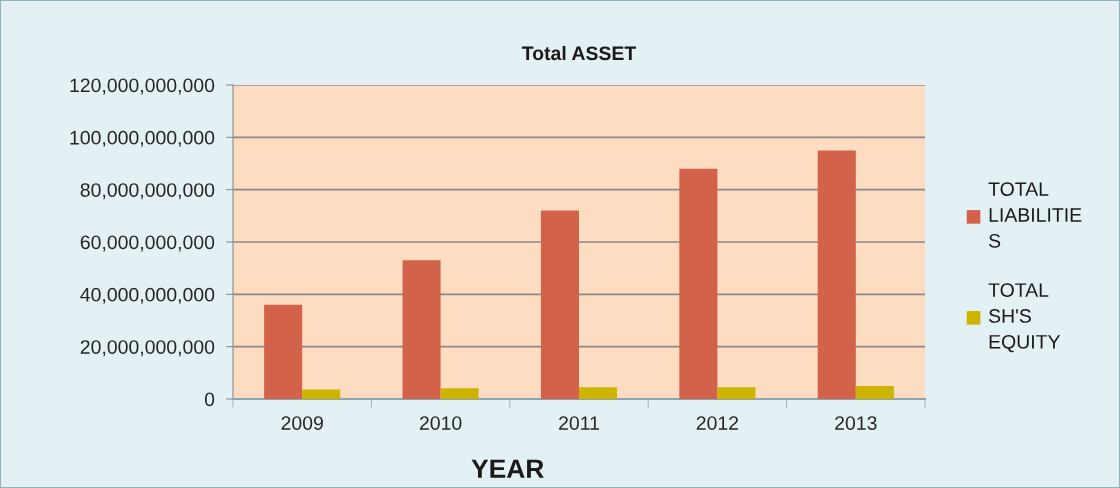 This screenshot has width=1120, height=488. I want to click on y-tick-label: 60,000,000,000, so click(147, 243).